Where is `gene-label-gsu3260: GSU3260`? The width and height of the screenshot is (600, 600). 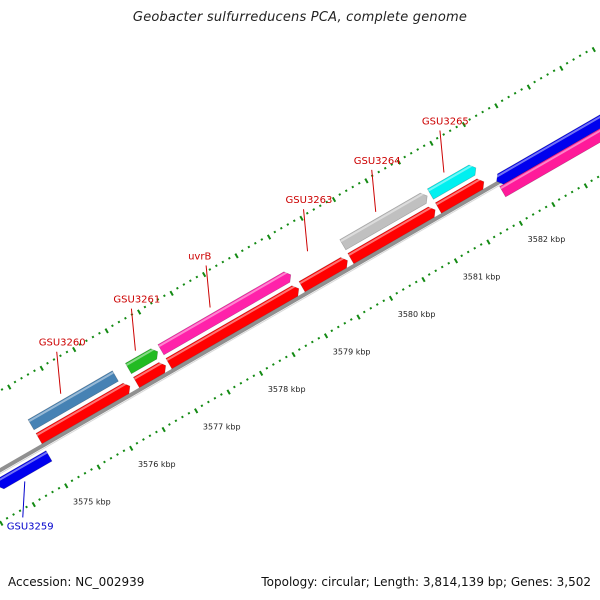
gene-label-gsu3260: GSU3260 is located at coordinates (62, 343).